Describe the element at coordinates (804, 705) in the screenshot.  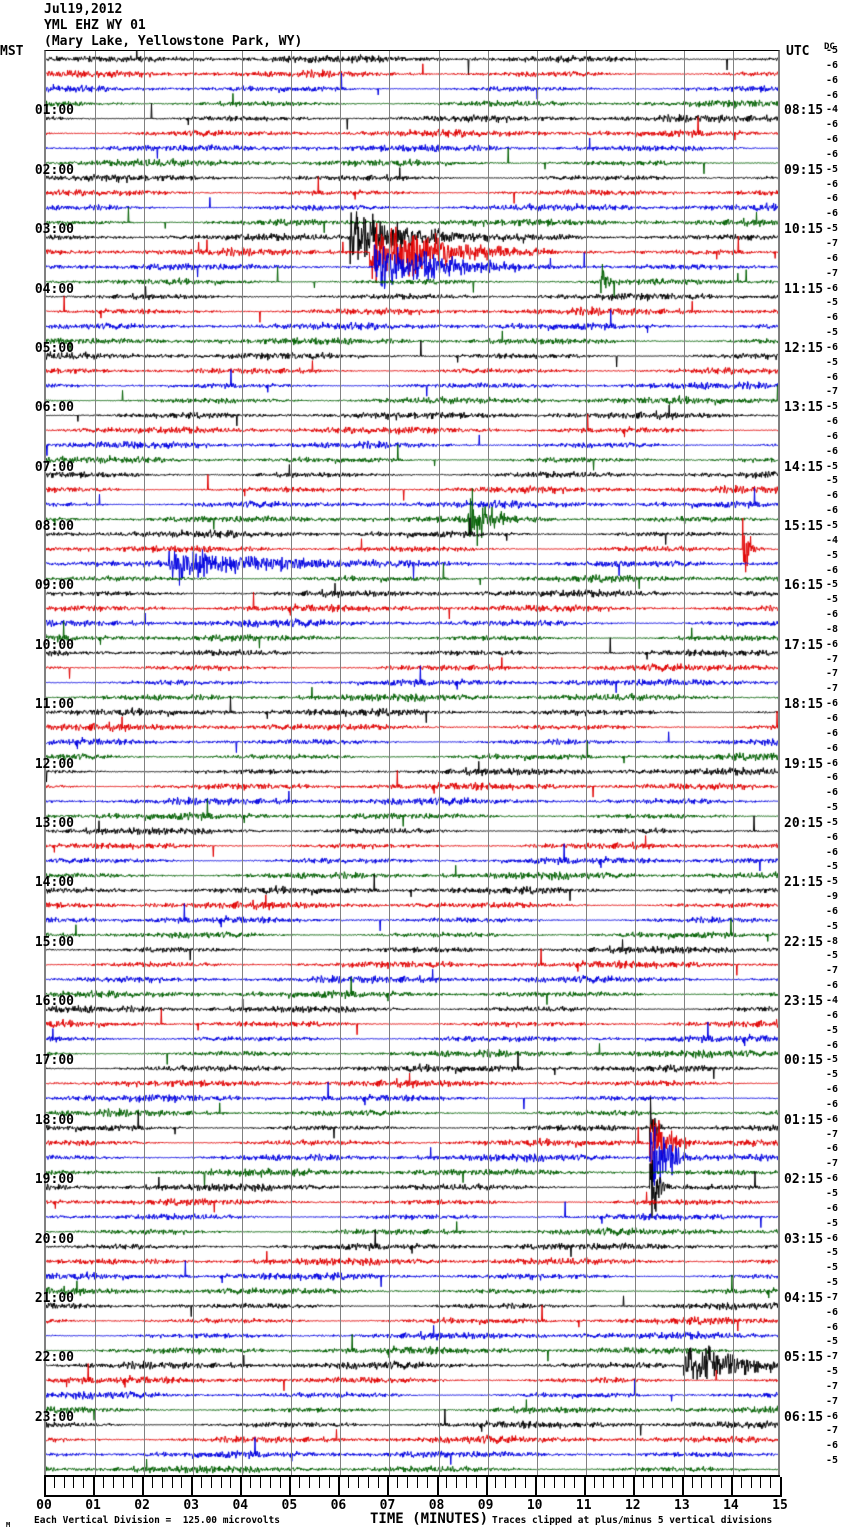
I see `utc-time-label-1815: 18:15` at that location.